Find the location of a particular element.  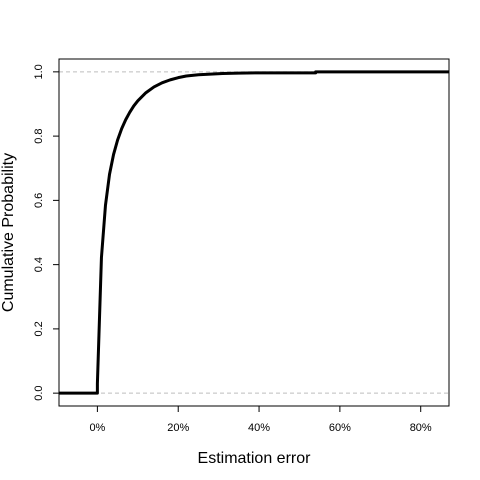

y-tick-label: 0.0 is located at coordinates (39, 392).